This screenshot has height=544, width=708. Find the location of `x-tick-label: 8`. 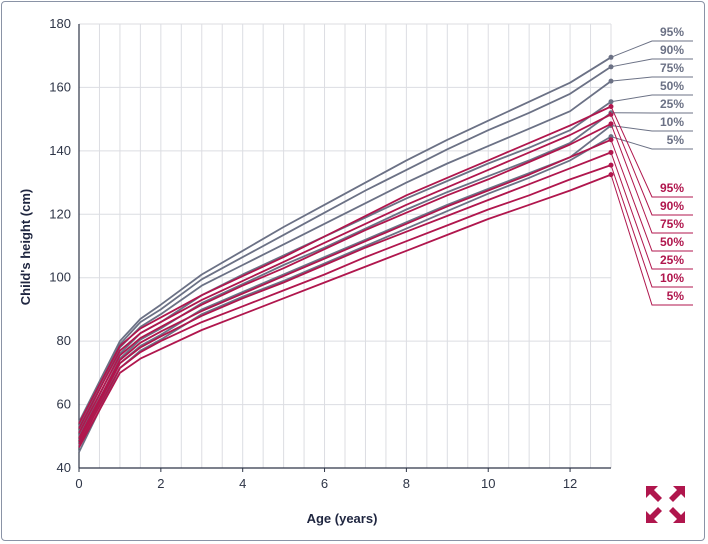

x-tick-label: 8 is located at coordinates (406, 483).